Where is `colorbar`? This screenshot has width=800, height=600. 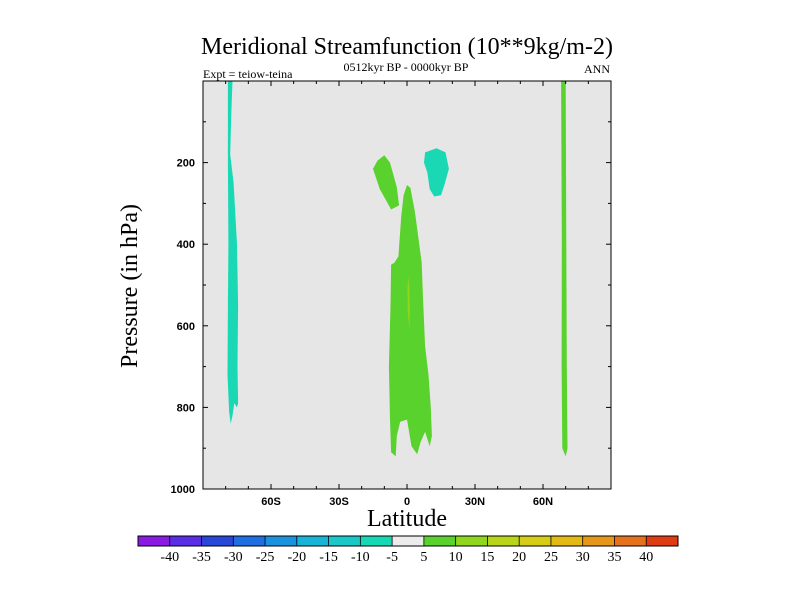 colorbar is located at coordinates (408, 541).